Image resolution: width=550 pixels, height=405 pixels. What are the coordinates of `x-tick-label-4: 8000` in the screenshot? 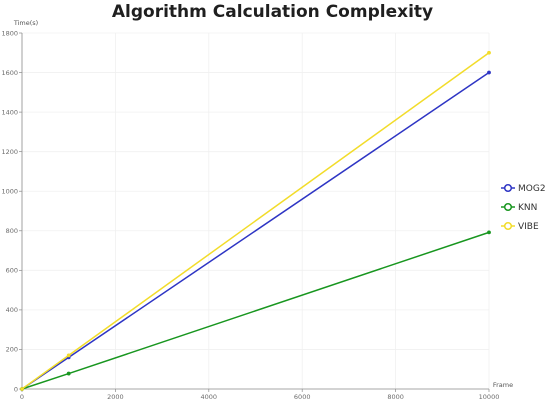 It's located at (395, 397).